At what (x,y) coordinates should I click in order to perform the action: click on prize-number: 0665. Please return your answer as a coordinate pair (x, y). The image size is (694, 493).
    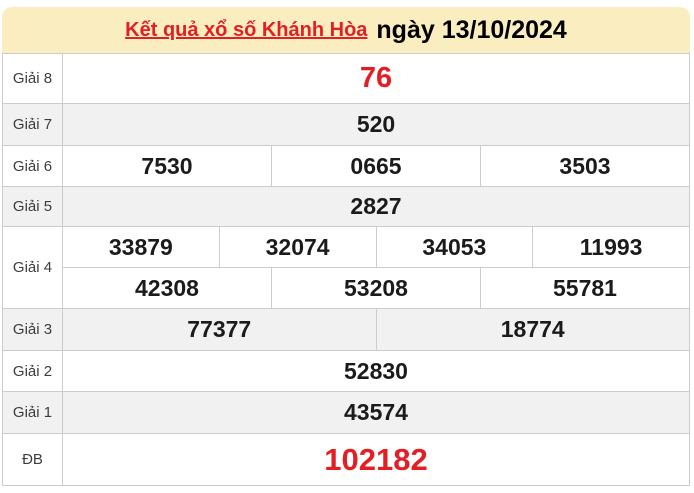
    Looking at the image, I should click on (376, 166).